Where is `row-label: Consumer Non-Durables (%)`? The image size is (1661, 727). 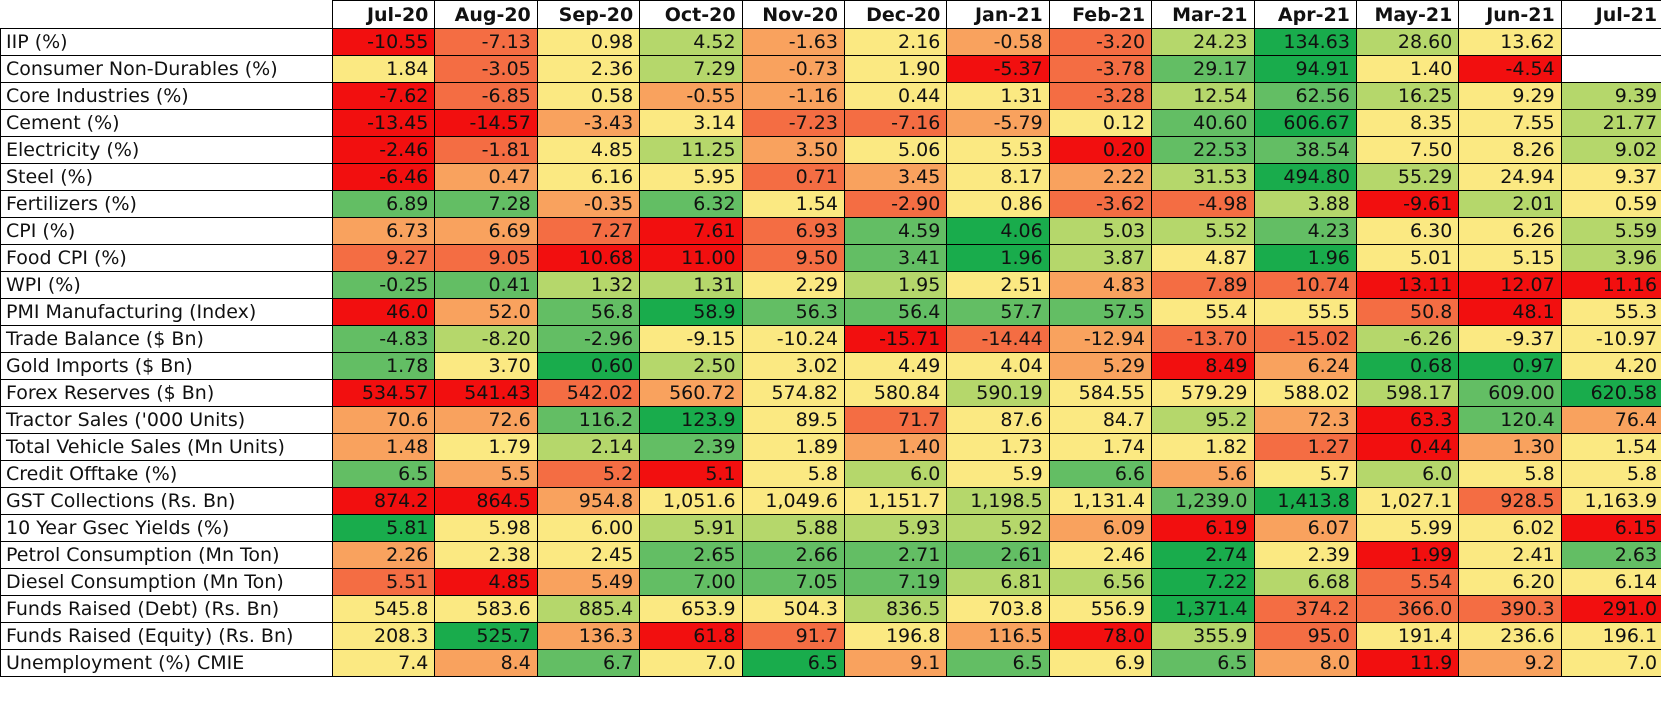 row-label: Consumer Non-Durables (%) is located at coordinates (166, 69).